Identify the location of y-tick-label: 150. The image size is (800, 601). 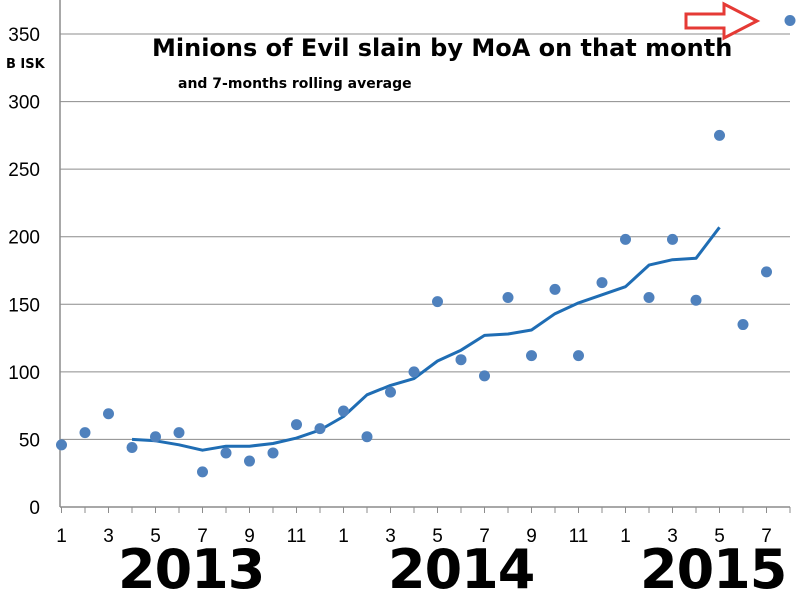
(24, 305).